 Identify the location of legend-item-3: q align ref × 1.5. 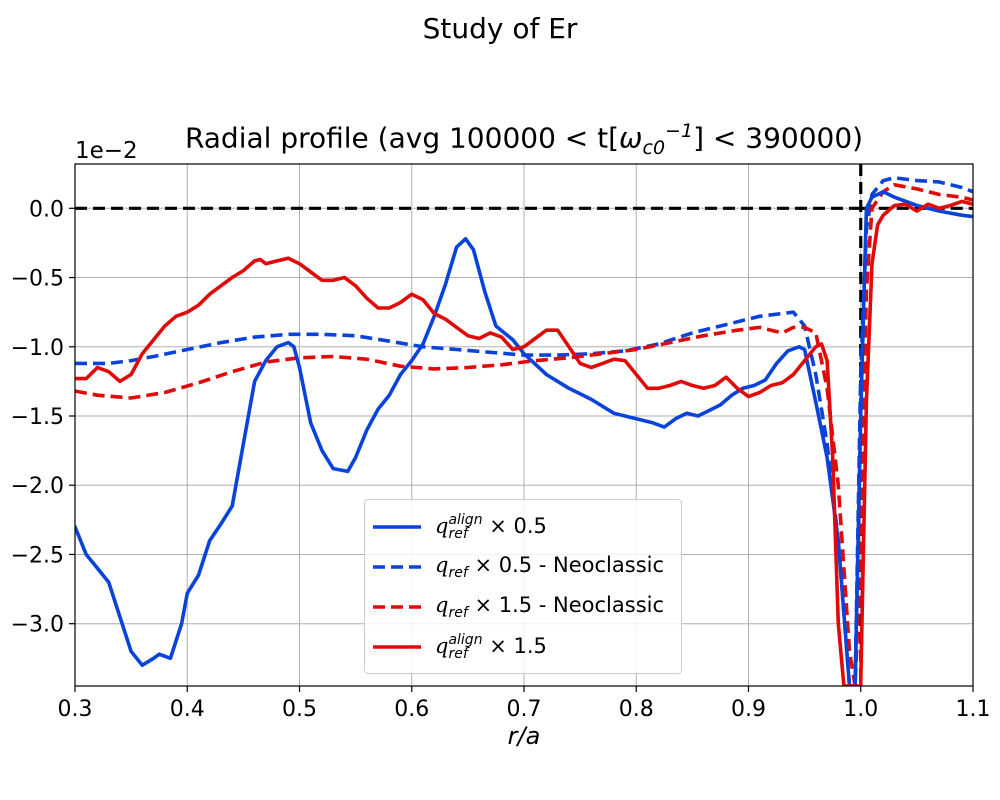
(460, 647).